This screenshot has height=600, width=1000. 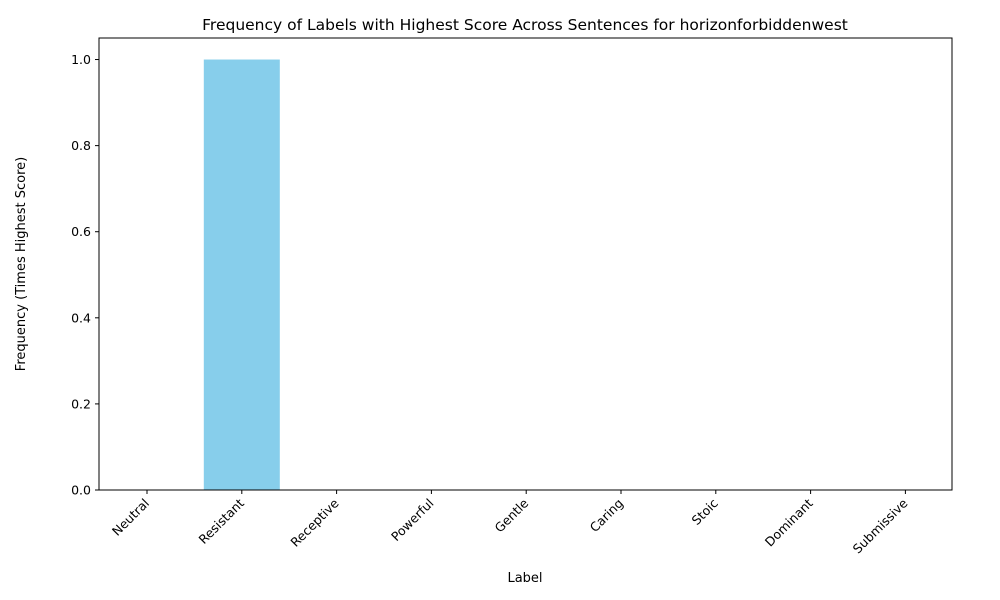 I want to click on x-tick-label: Resistant, so click(x=221, y=520).